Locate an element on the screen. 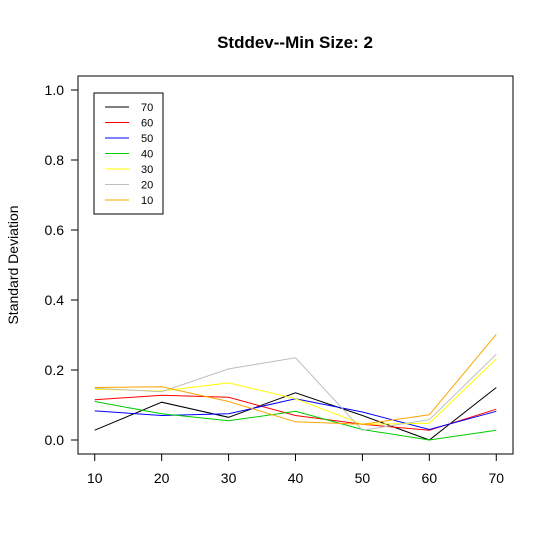 This screenshot has width=553, height=552. x-axis: 10 20 30 40 50 60 70 is located at coordinates (295, 470).